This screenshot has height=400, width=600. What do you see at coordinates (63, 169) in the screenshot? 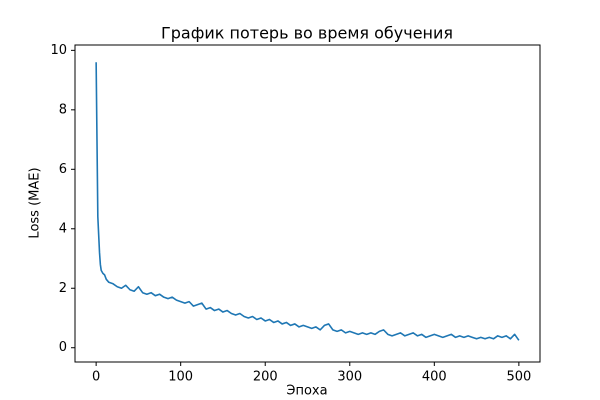
I see `y-tick-label: 6` at bounding box center [63, 169].